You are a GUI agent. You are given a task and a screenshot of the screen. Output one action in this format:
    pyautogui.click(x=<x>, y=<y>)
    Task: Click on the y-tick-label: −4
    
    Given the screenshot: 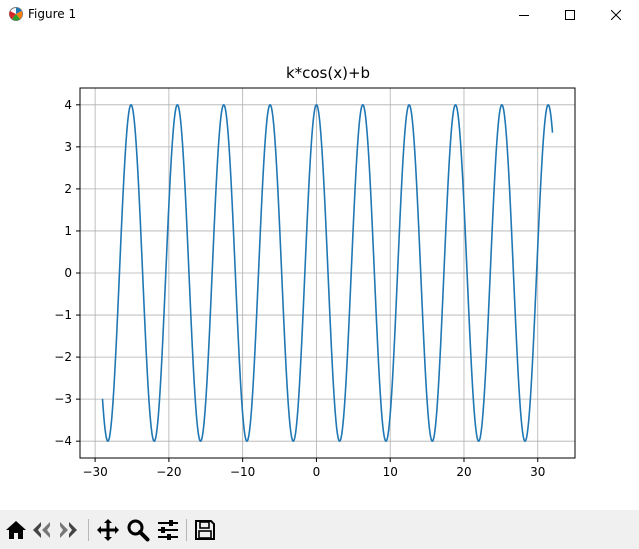 What is the action you would take?
    pyautogui.click(x=63, y=441)
    